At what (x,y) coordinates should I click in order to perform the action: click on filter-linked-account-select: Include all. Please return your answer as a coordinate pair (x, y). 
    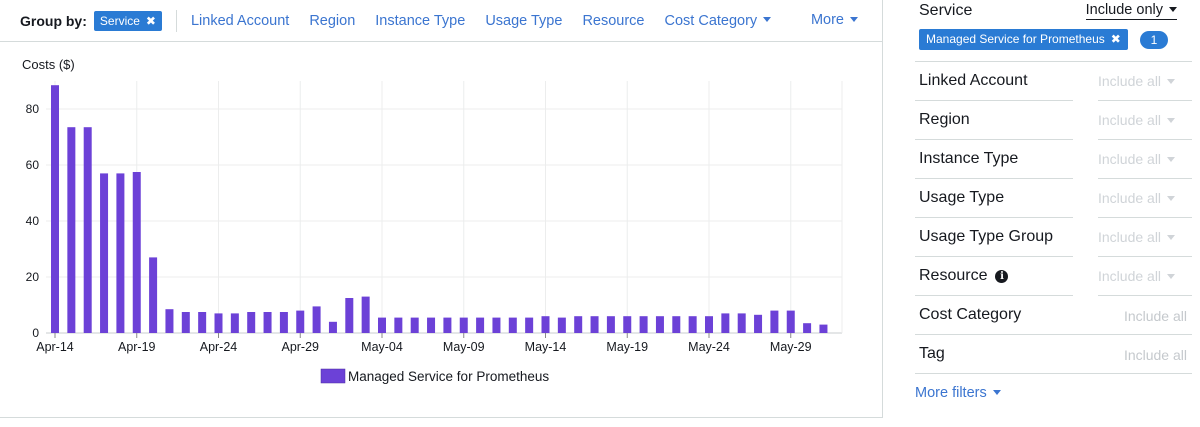
    Looking at the image, I should click on (1137, 81).